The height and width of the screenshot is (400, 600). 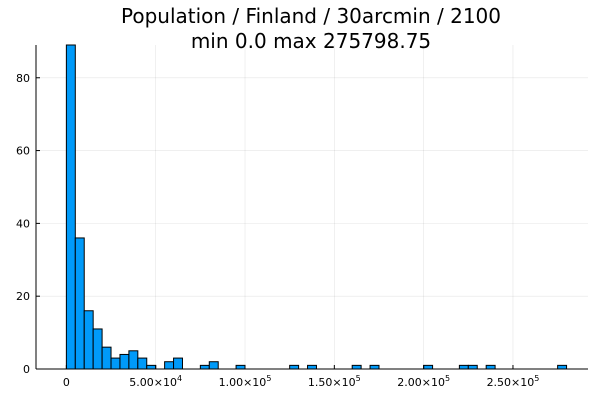 What do you see at coordinates (23, 78) in the screenshot?
I see `y-tick-label: 80` at bounding box center [23, 78].